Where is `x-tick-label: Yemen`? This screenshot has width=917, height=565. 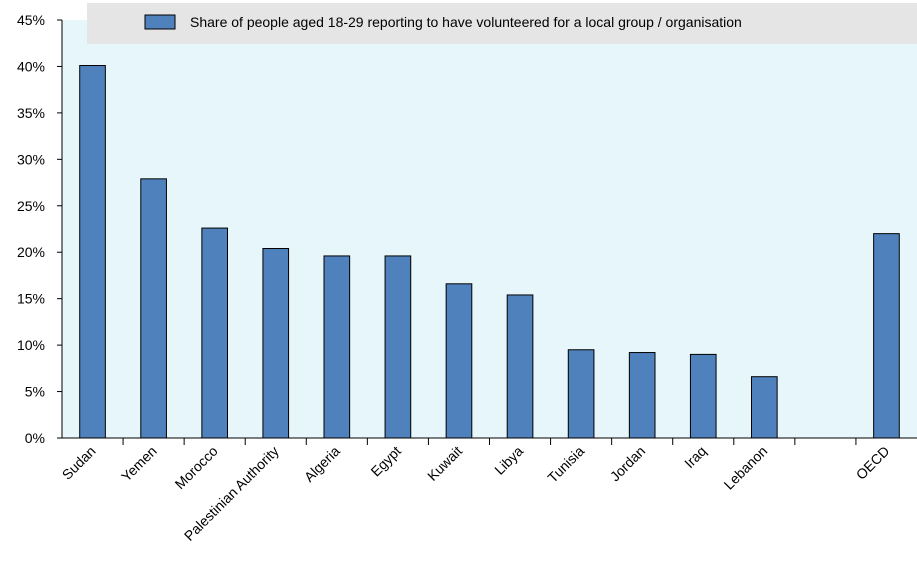 x-tick-label: Yemen is located at coordinates (139, 464).